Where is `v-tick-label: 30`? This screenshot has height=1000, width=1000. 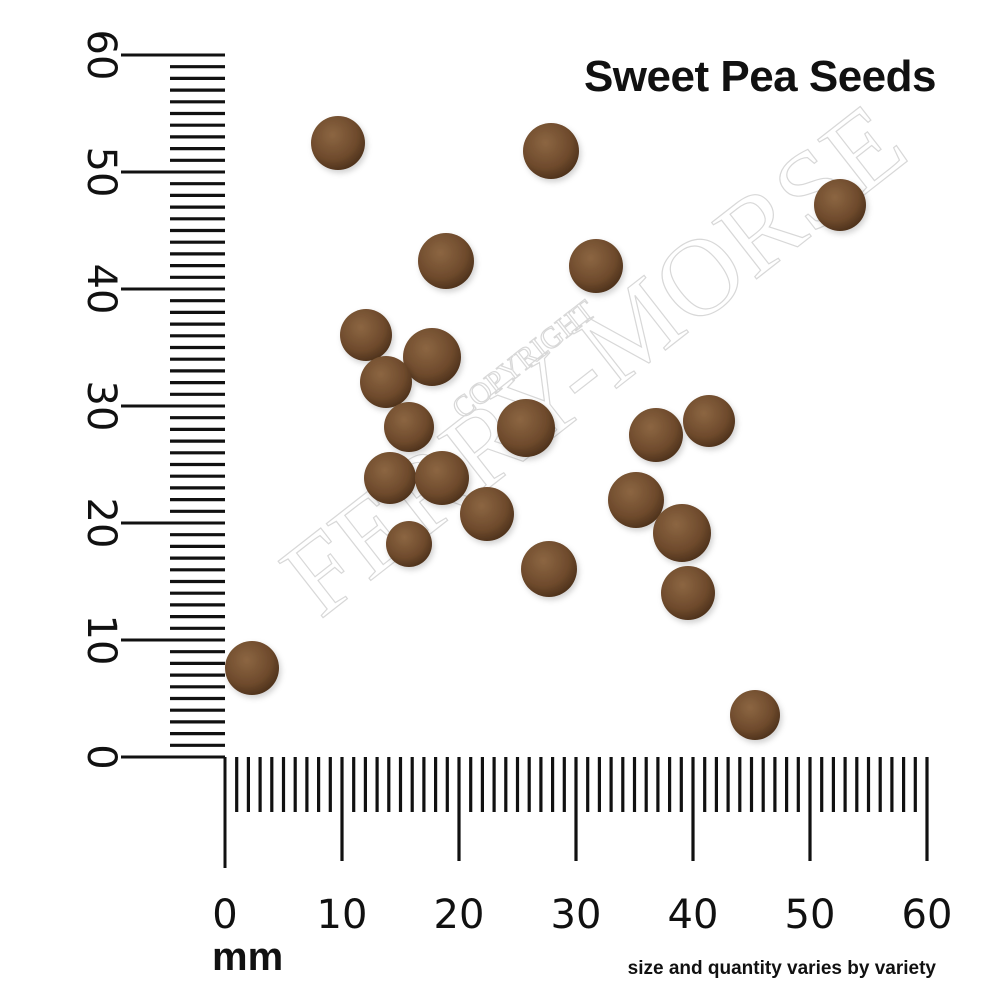
v-tick-label: 30 is located at coordinates (101, 406).